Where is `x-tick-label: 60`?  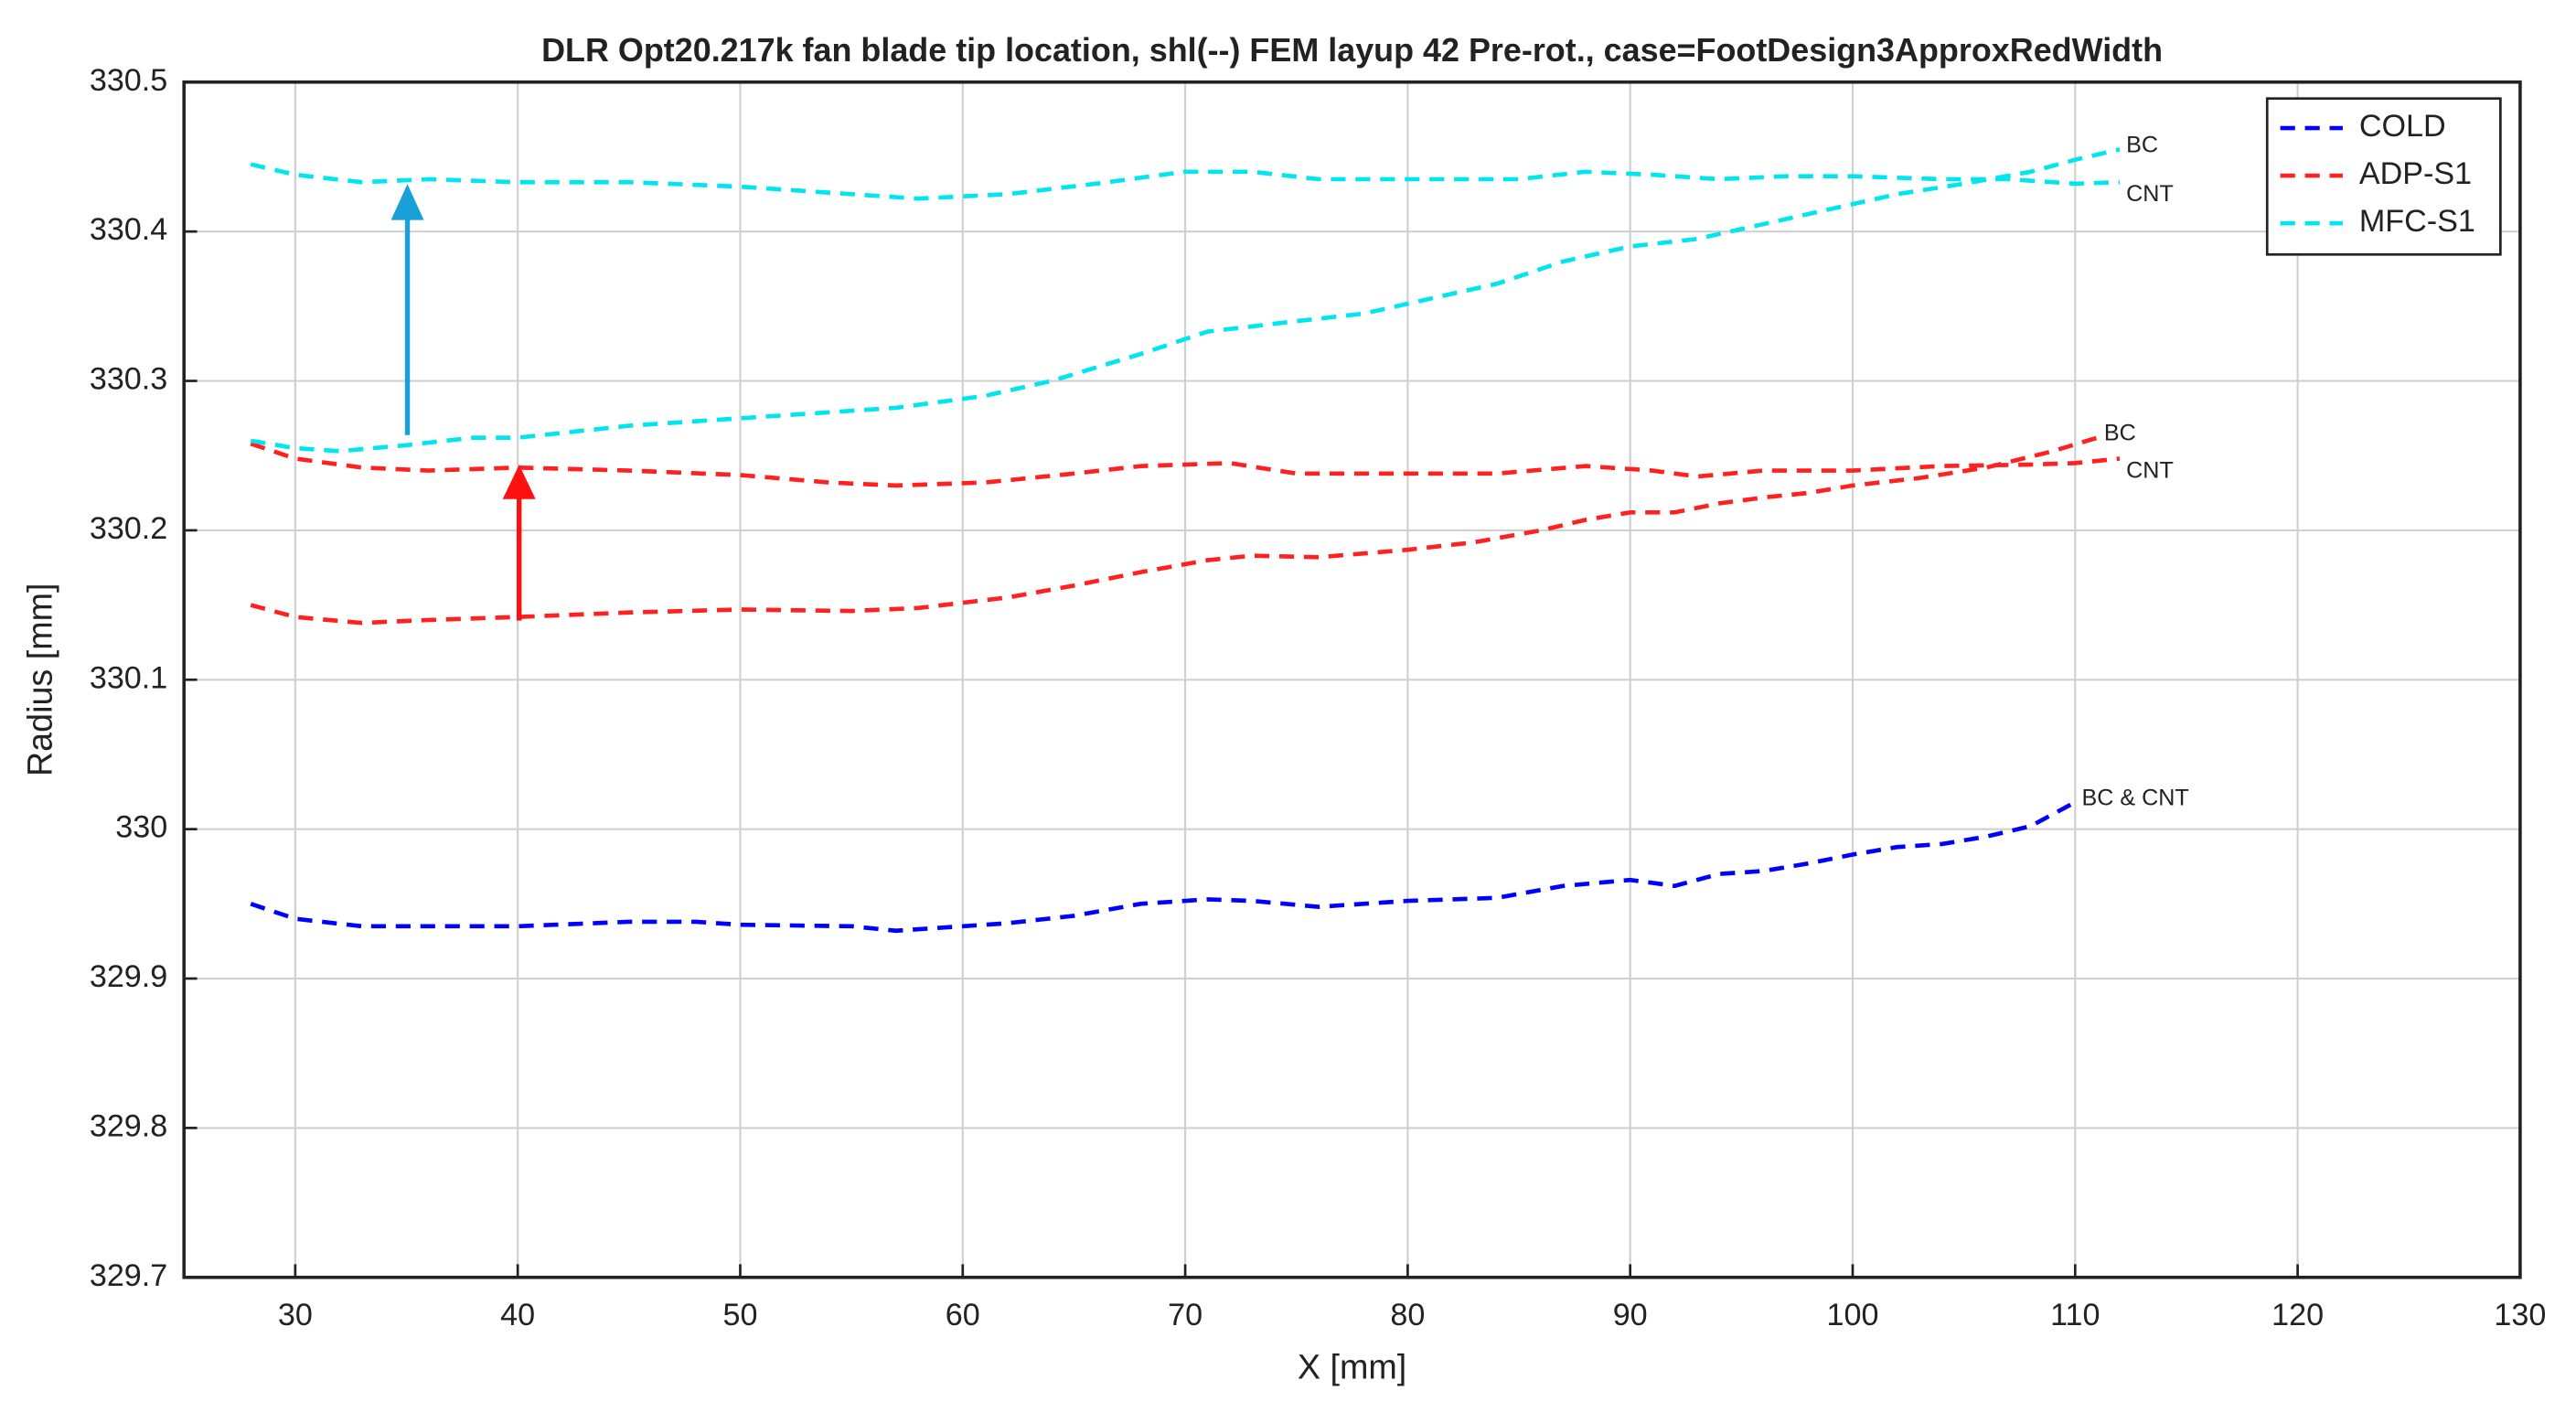 x-tick-label: 60 is located at coordinates (963, 1315).